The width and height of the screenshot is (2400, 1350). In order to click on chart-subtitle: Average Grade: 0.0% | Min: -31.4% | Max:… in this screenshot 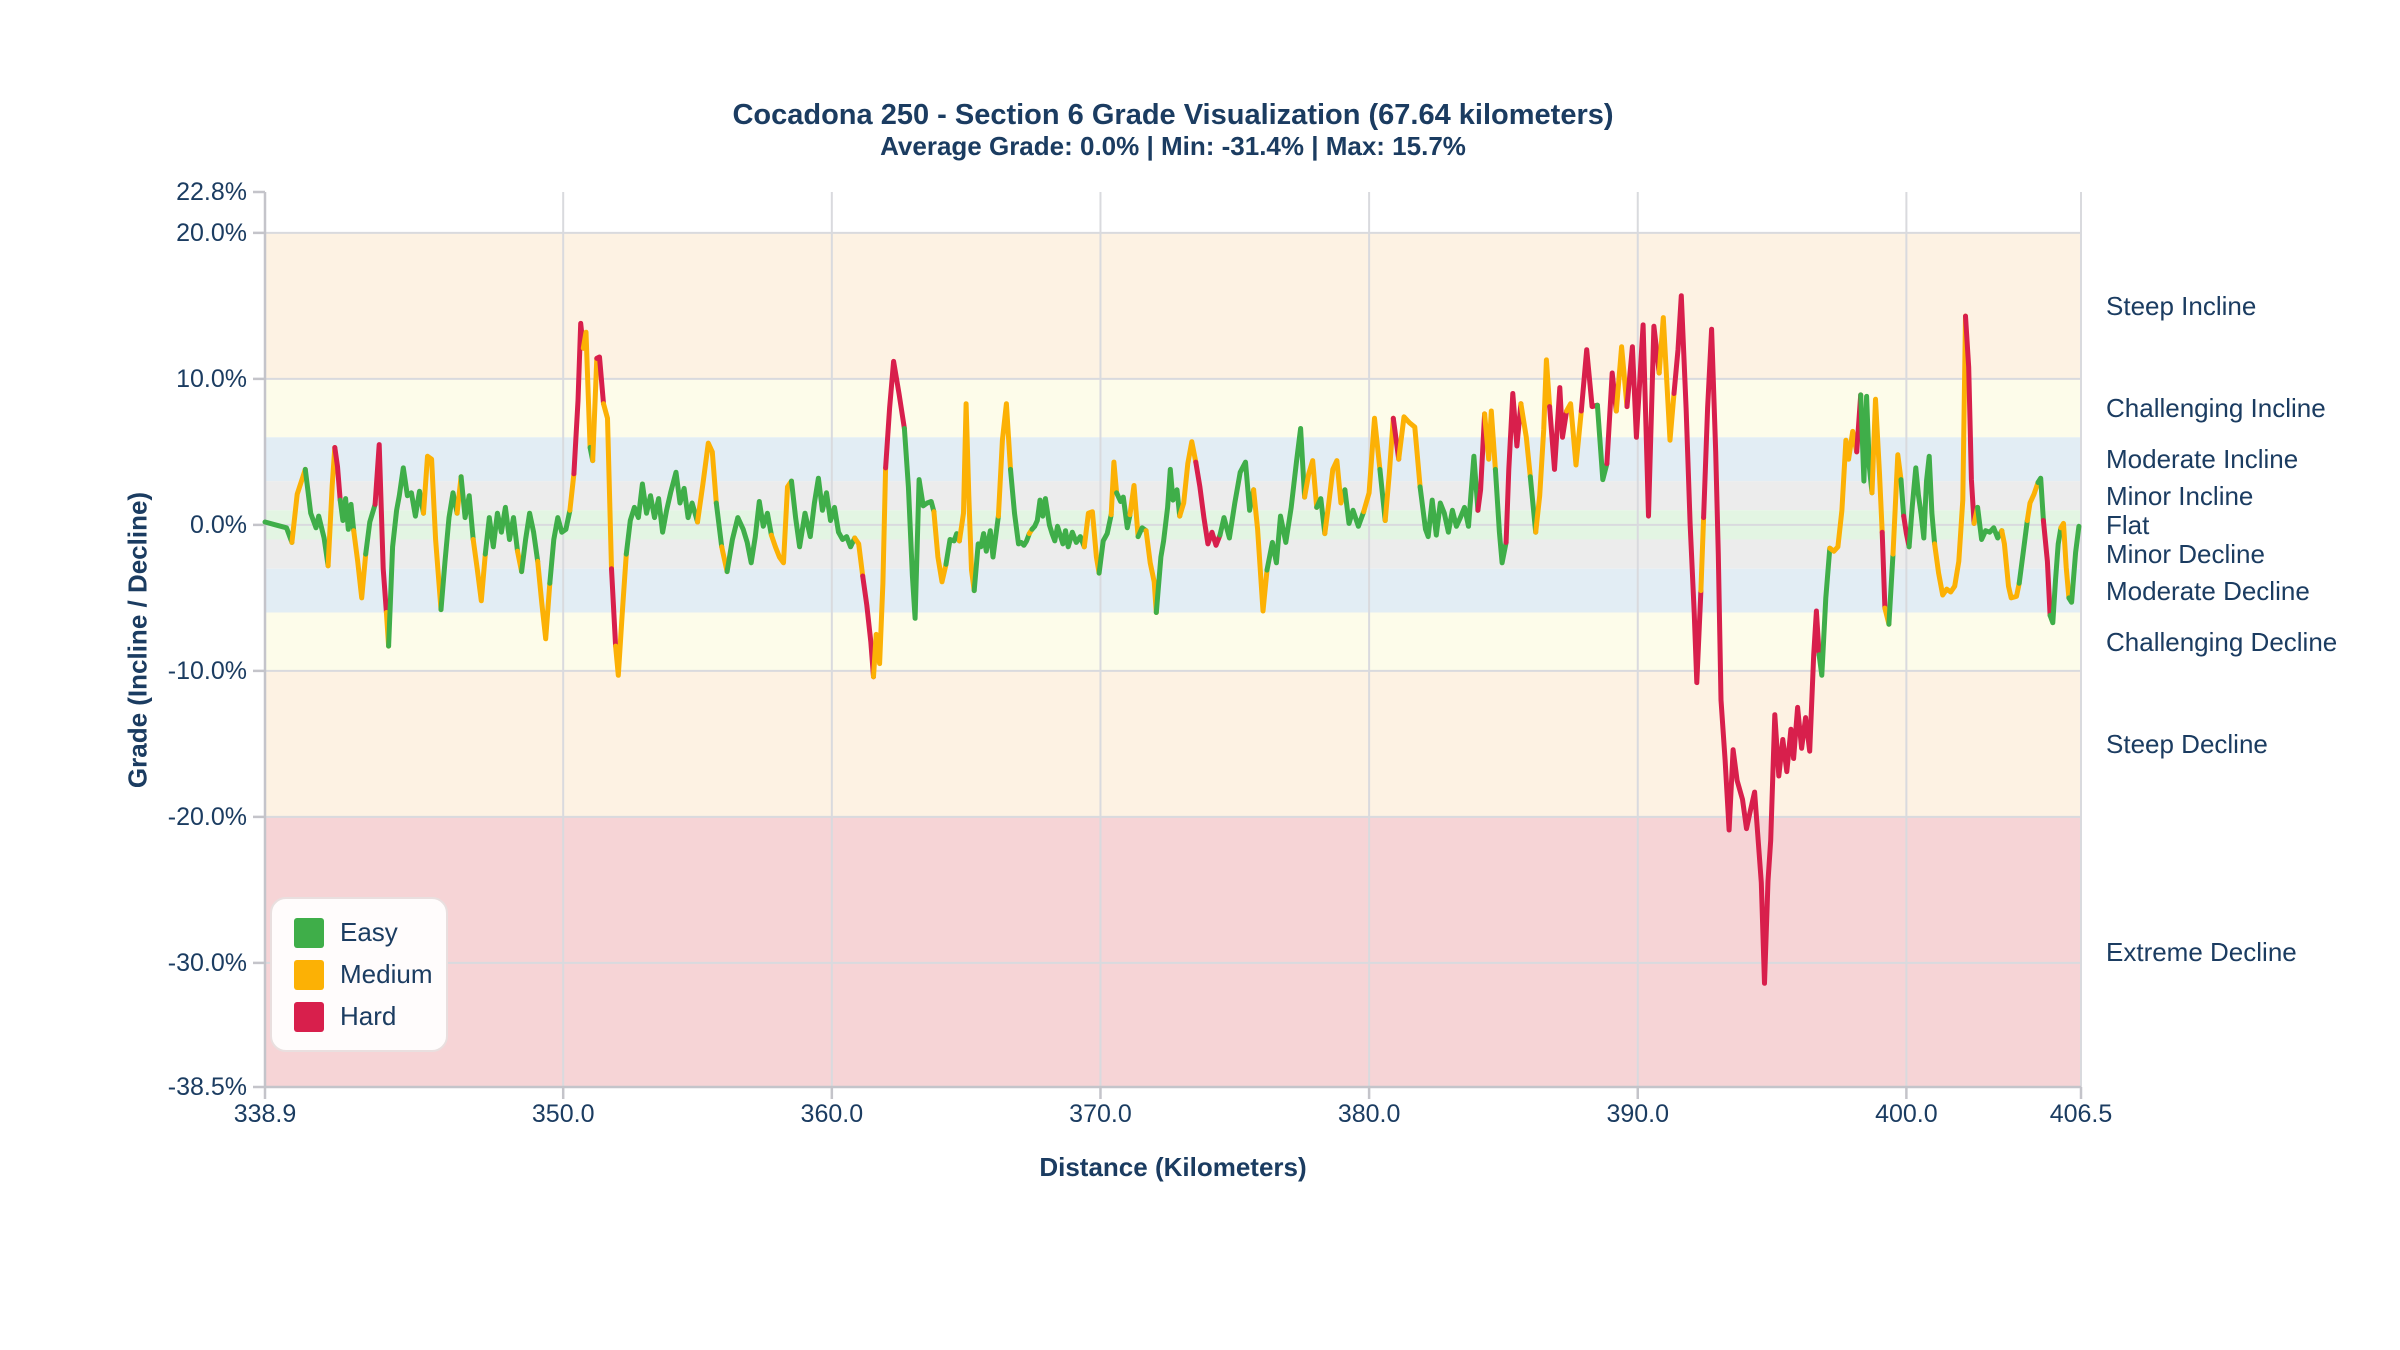, I will do `click(1173, 146)`.